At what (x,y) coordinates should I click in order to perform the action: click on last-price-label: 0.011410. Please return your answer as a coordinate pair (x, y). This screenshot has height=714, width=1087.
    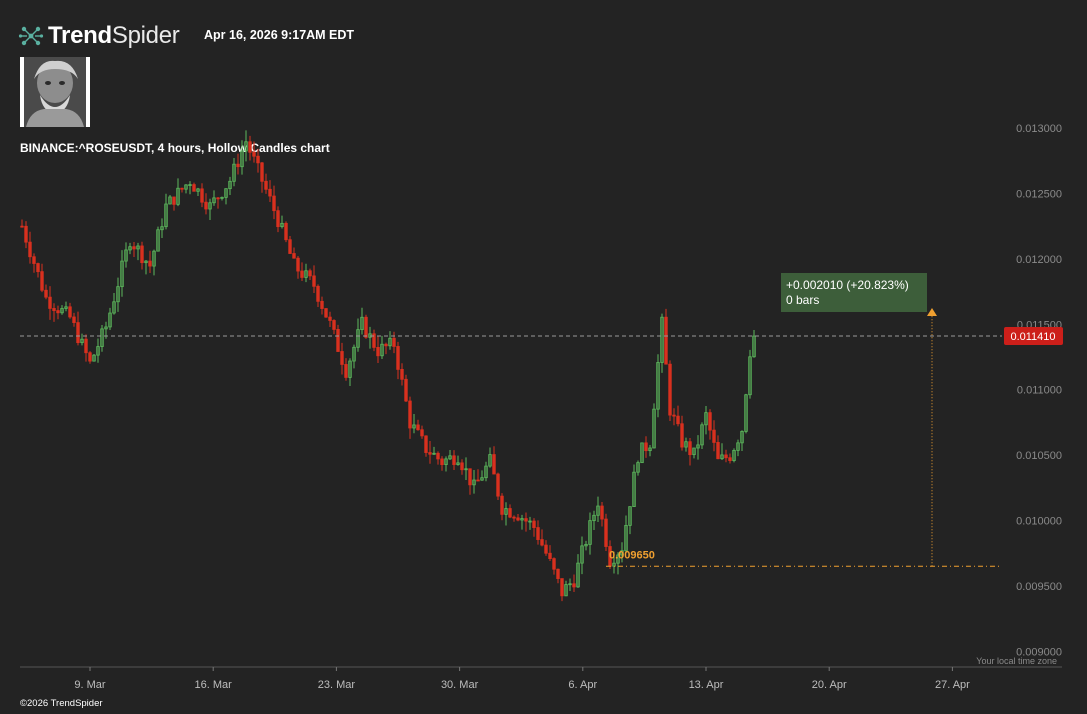
    Looking at the image, I should click on (1032, 337).